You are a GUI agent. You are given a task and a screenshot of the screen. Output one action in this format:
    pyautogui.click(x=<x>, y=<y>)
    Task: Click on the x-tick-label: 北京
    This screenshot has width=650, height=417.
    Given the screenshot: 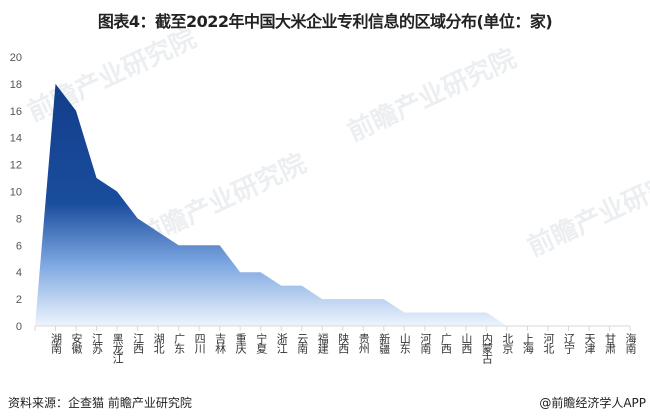 What is the action you would take?
    pyautogui.click(x=507, y=343)
    